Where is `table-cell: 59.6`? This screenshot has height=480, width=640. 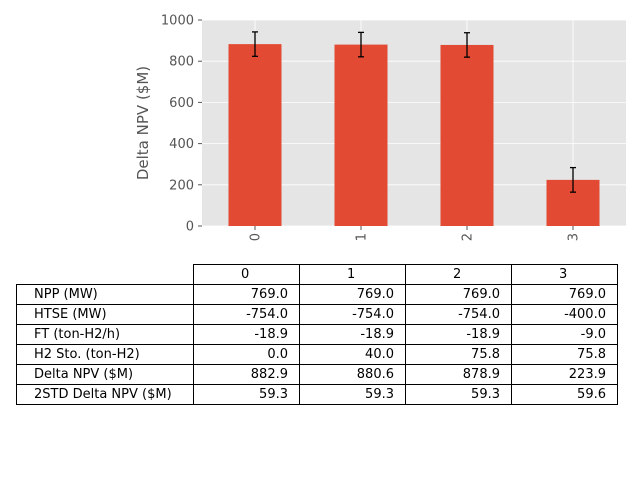 table-cell: 59.6 is located at coordinates (564, 394).